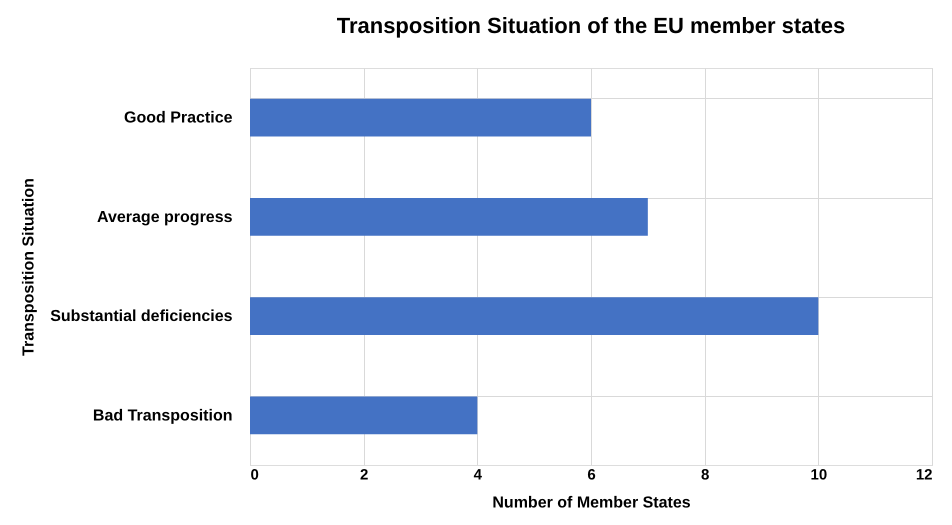  Describe the element at coordinates (819, 475) in the screenshot. I see `x-tick-label: 10` at that location.